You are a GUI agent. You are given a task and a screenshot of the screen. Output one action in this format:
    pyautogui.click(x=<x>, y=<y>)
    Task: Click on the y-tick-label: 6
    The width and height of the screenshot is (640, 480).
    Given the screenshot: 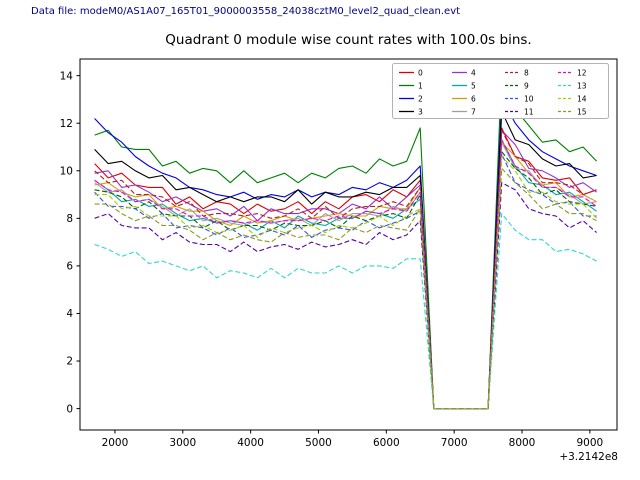 What is the action you would take?
    pyautogui.click(x=69, y=267)
    